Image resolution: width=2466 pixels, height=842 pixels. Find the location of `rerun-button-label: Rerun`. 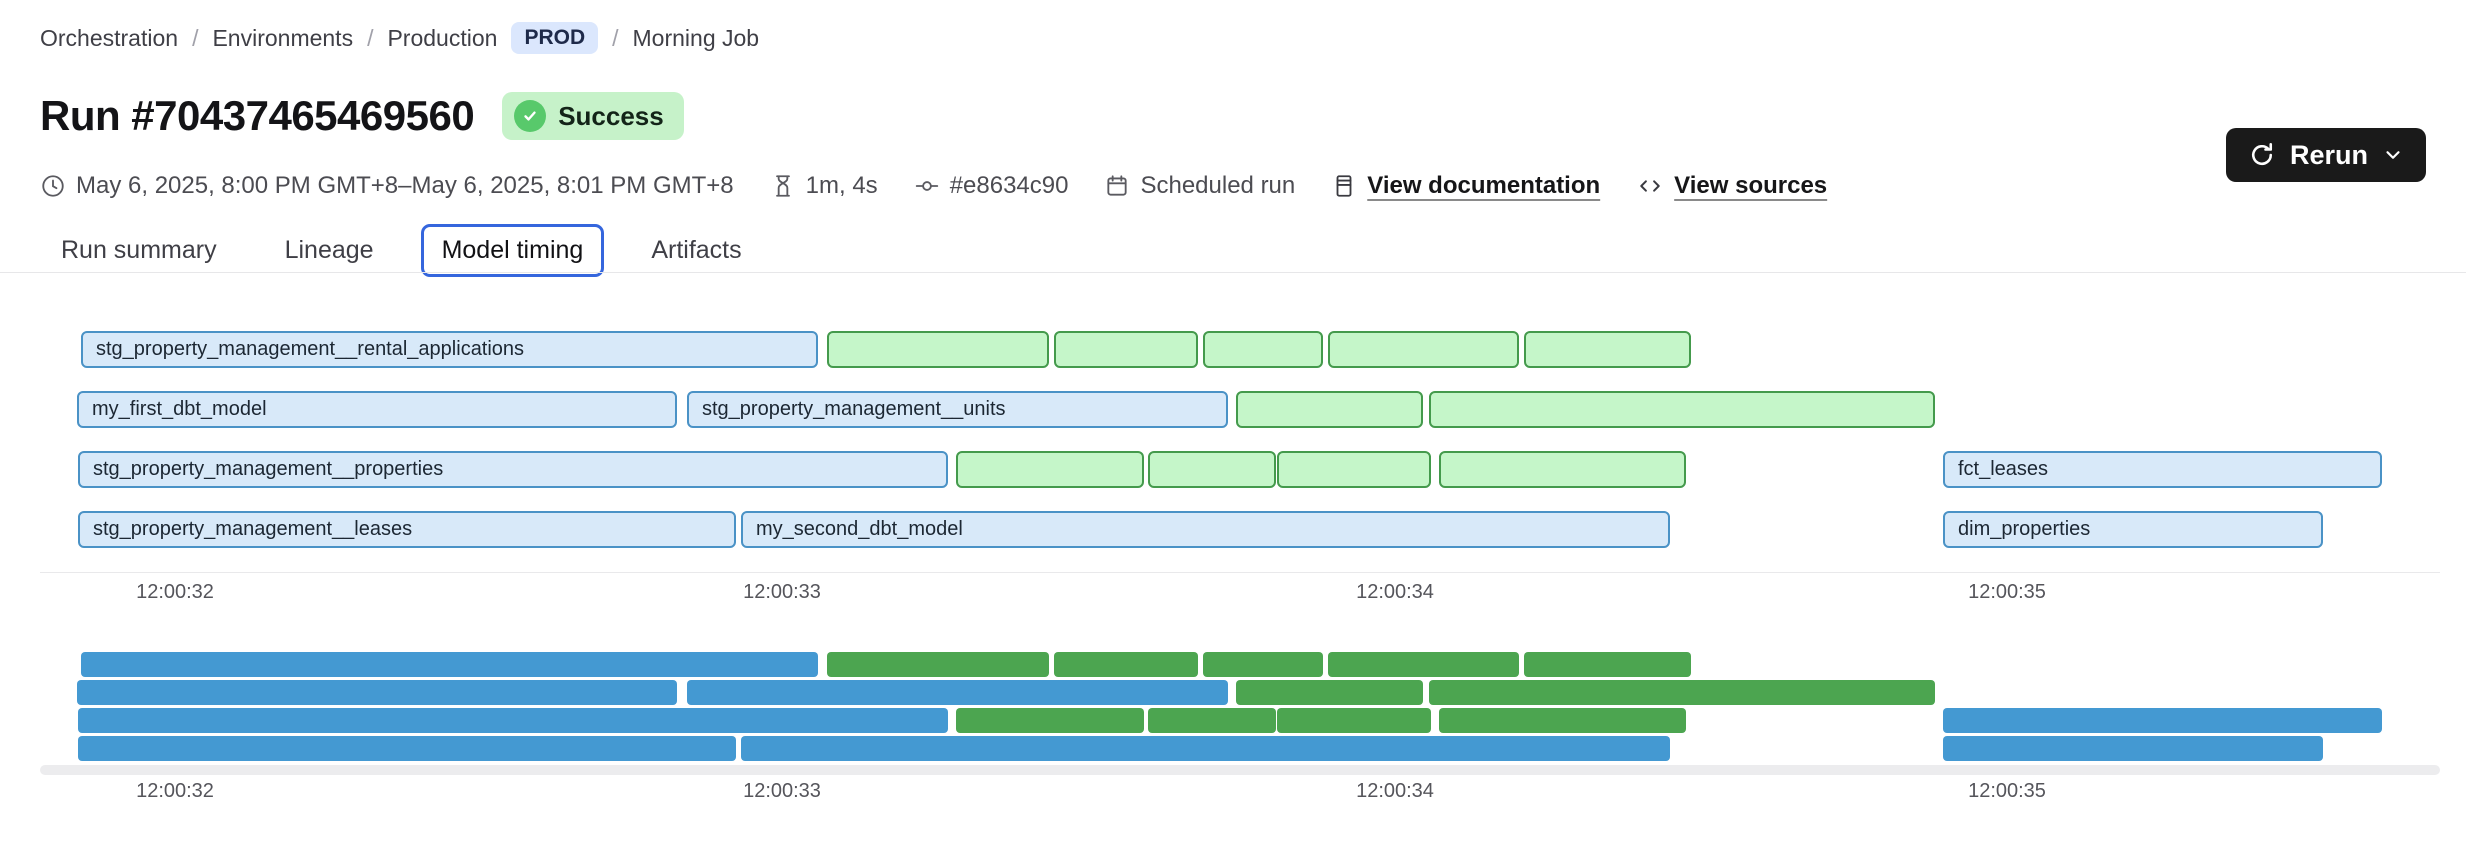

rerun-button-label: Rerun is located at coordinates (2328, 154).